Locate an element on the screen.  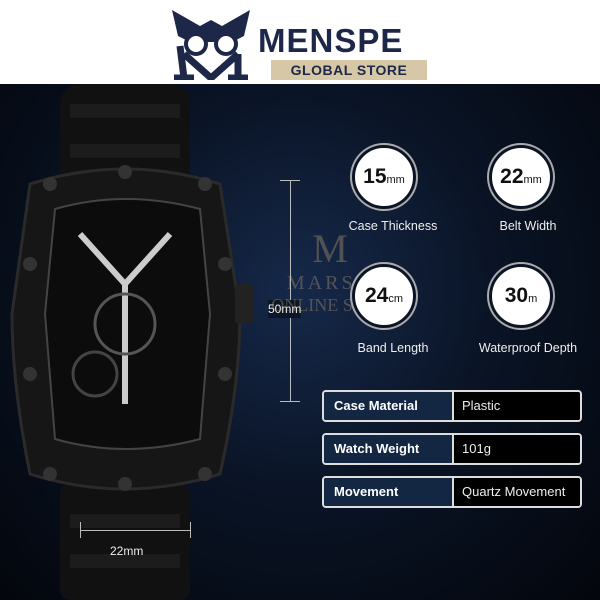
height-dimension-label: 50mm is located at coordinates (285, 309).